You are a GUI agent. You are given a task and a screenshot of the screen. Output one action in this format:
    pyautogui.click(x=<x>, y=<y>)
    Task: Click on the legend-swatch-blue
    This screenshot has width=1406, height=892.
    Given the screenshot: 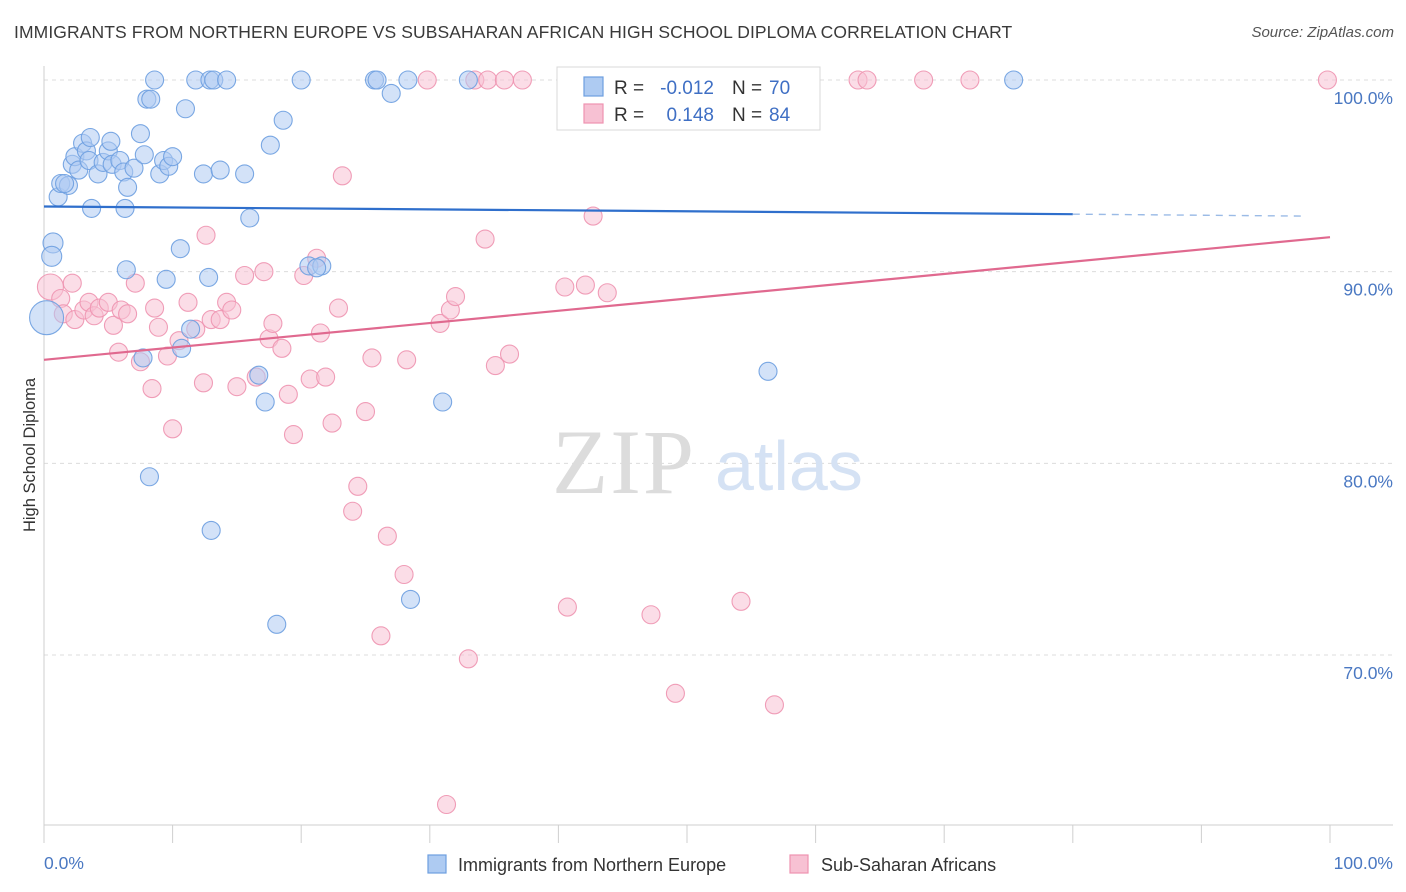 What is the action you would take?
    pyautogui.click(x=593, y=86)
    